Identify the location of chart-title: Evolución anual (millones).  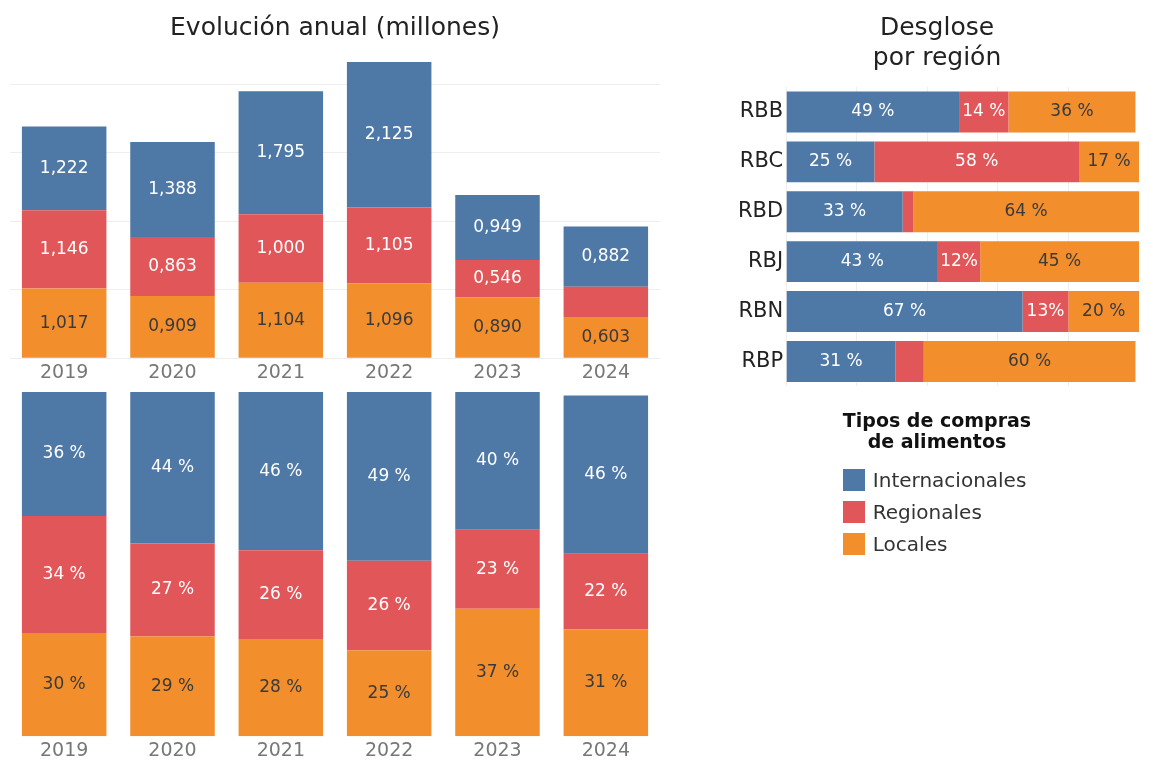
(335, 26).